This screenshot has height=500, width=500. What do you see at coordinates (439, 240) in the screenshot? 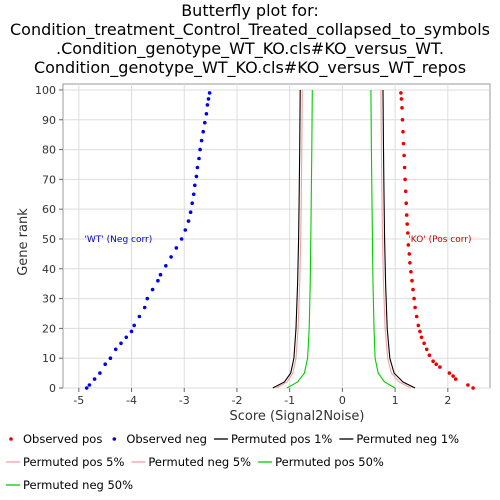
I see `annotation-label: 'KO' (Pos corr)` at bounding box center [439, 240].